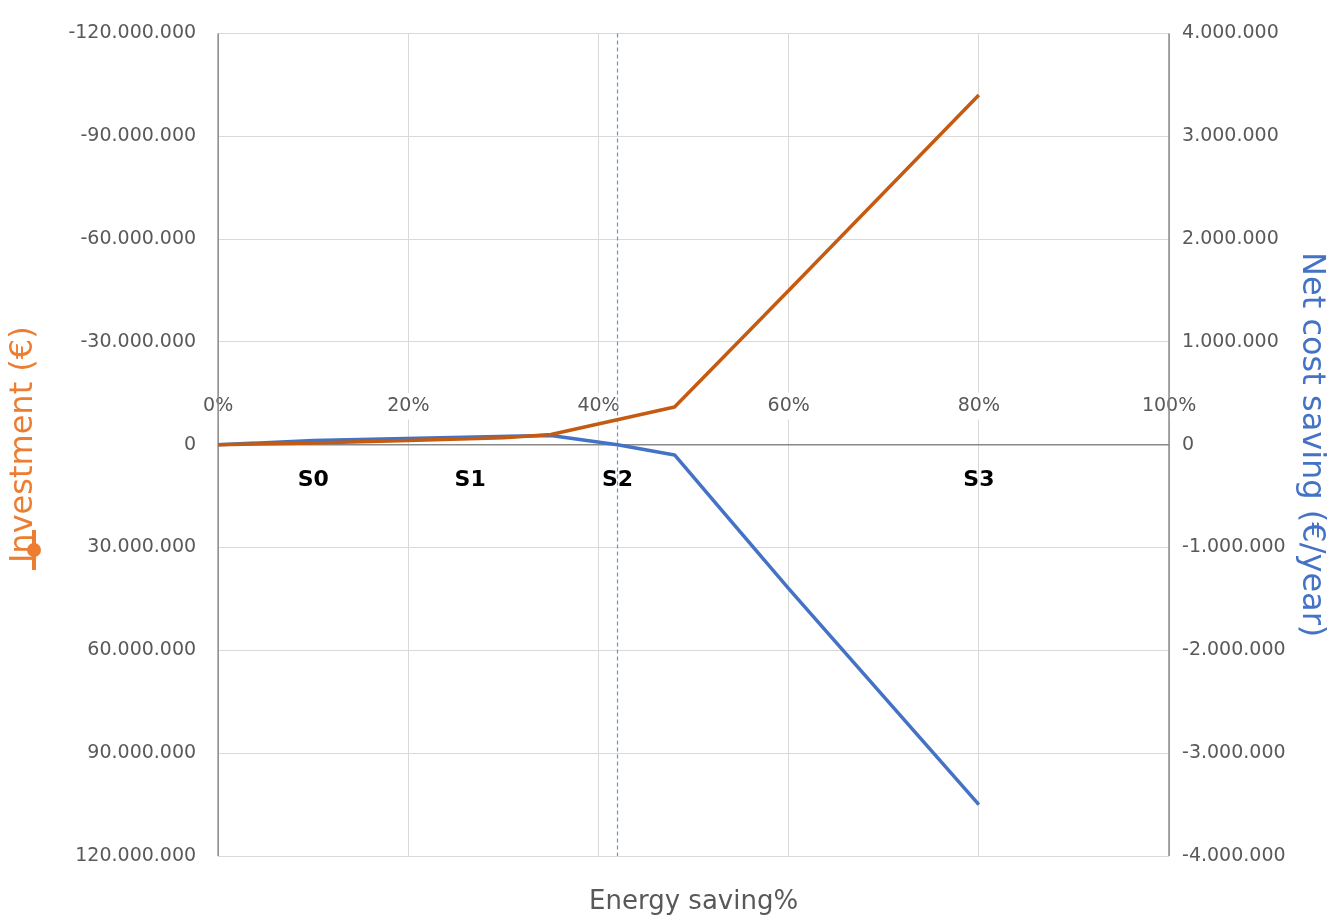  I want to click on y2-tick-label: 2.000.000, so click(1230, 236).